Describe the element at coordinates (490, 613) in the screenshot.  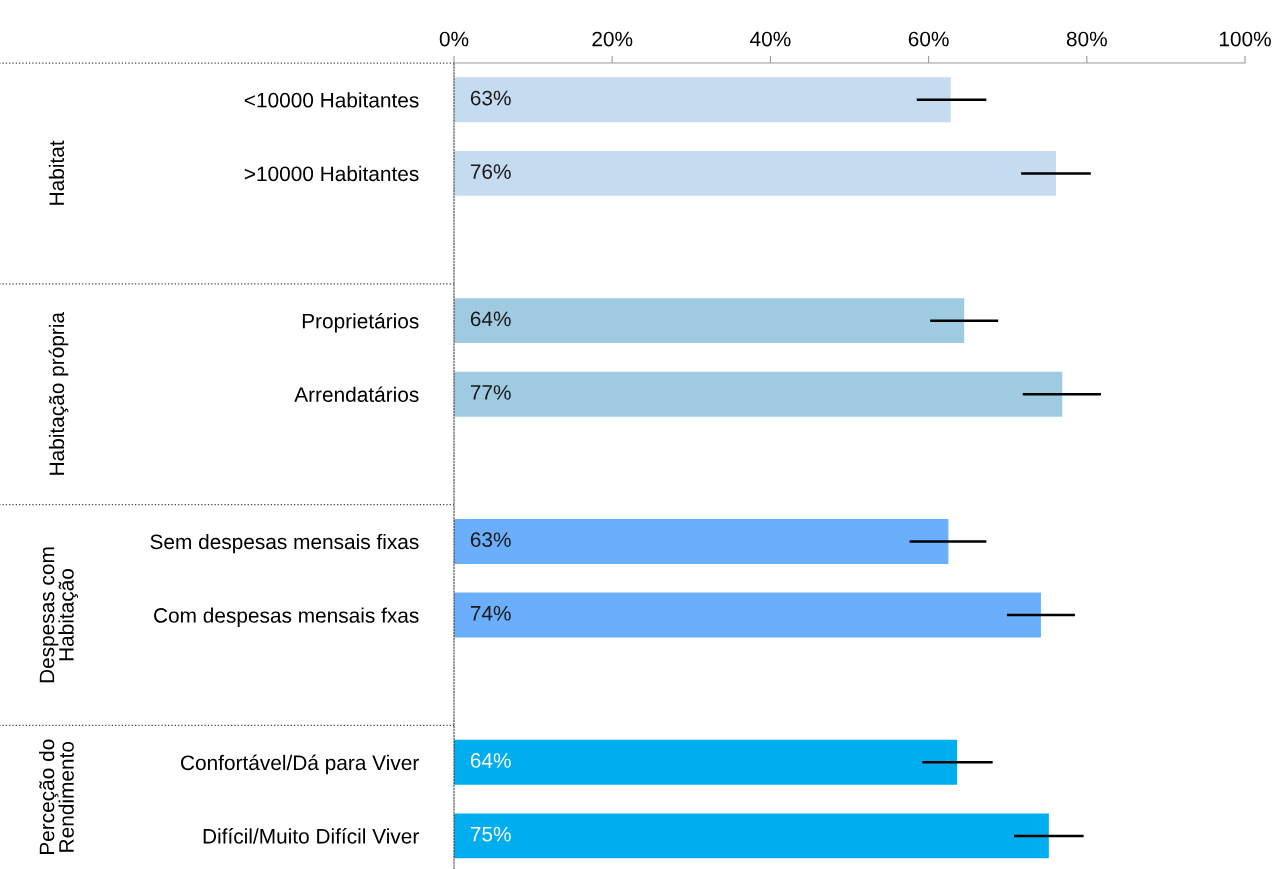
I see `data-label: 74%` at that location.